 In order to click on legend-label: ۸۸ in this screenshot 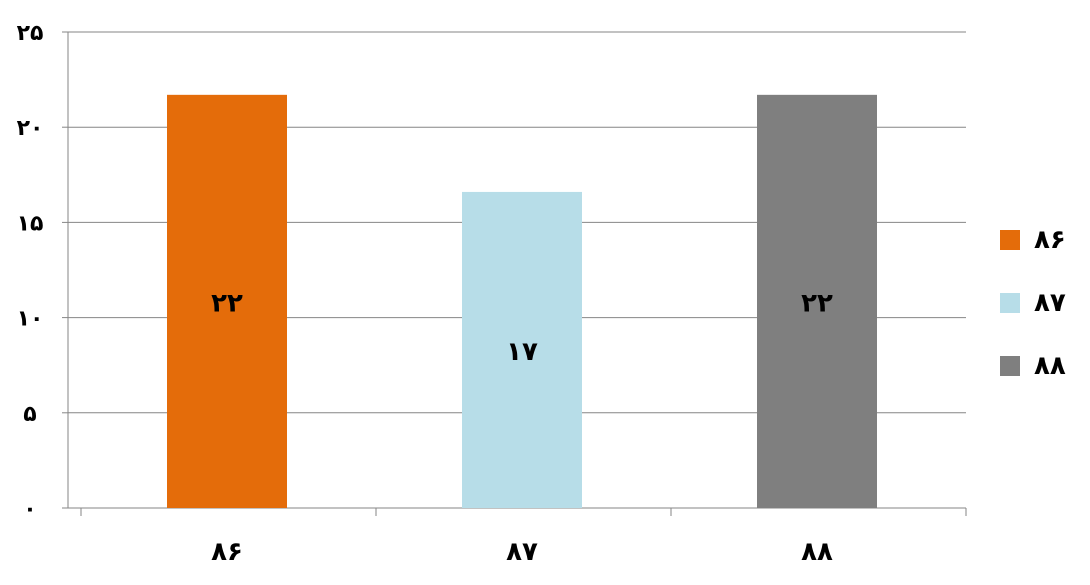, I will do `click(1050, 366)`.